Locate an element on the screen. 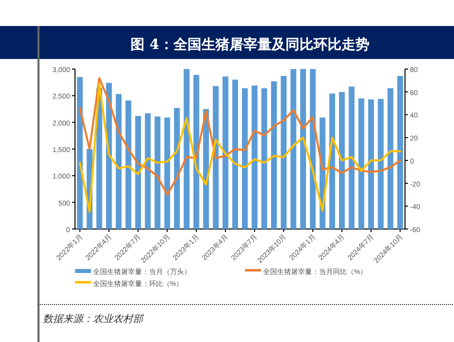  source-note: 数据来源：农业农村部 is located at coordinates (94, 319).